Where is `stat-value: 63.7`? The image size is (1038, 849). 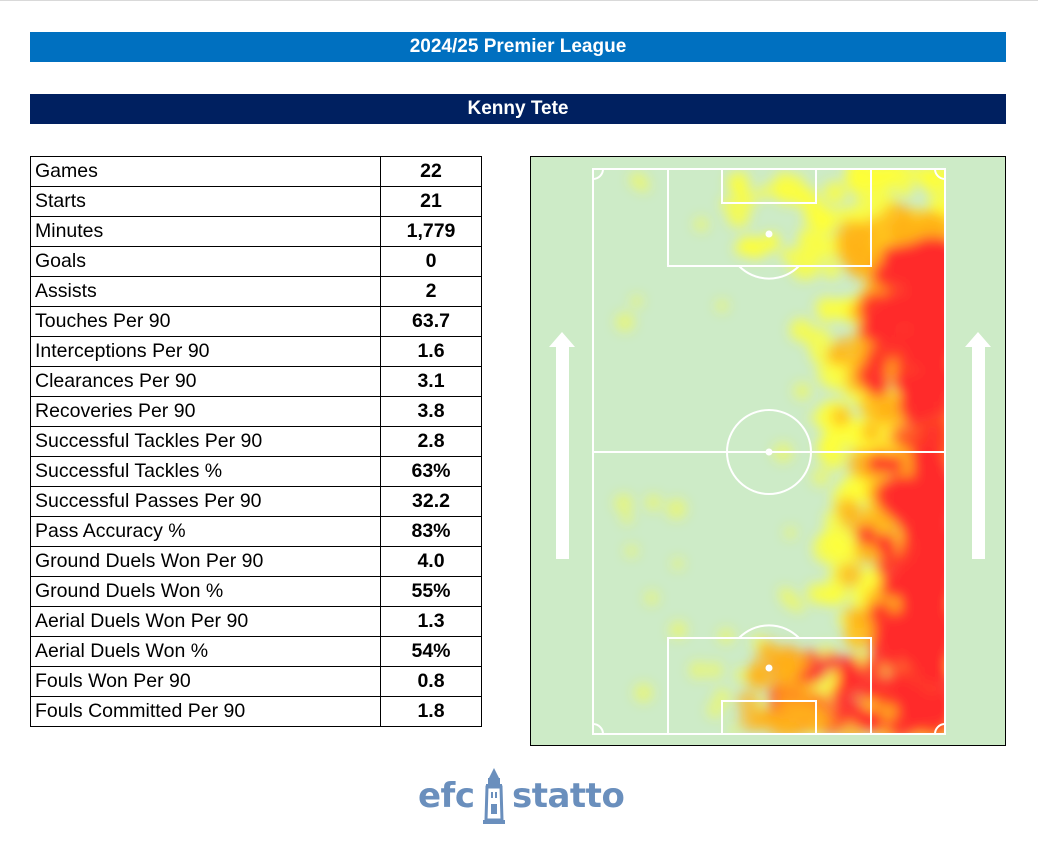
stat-value: 63.7 is located at coordinates (431, 321).